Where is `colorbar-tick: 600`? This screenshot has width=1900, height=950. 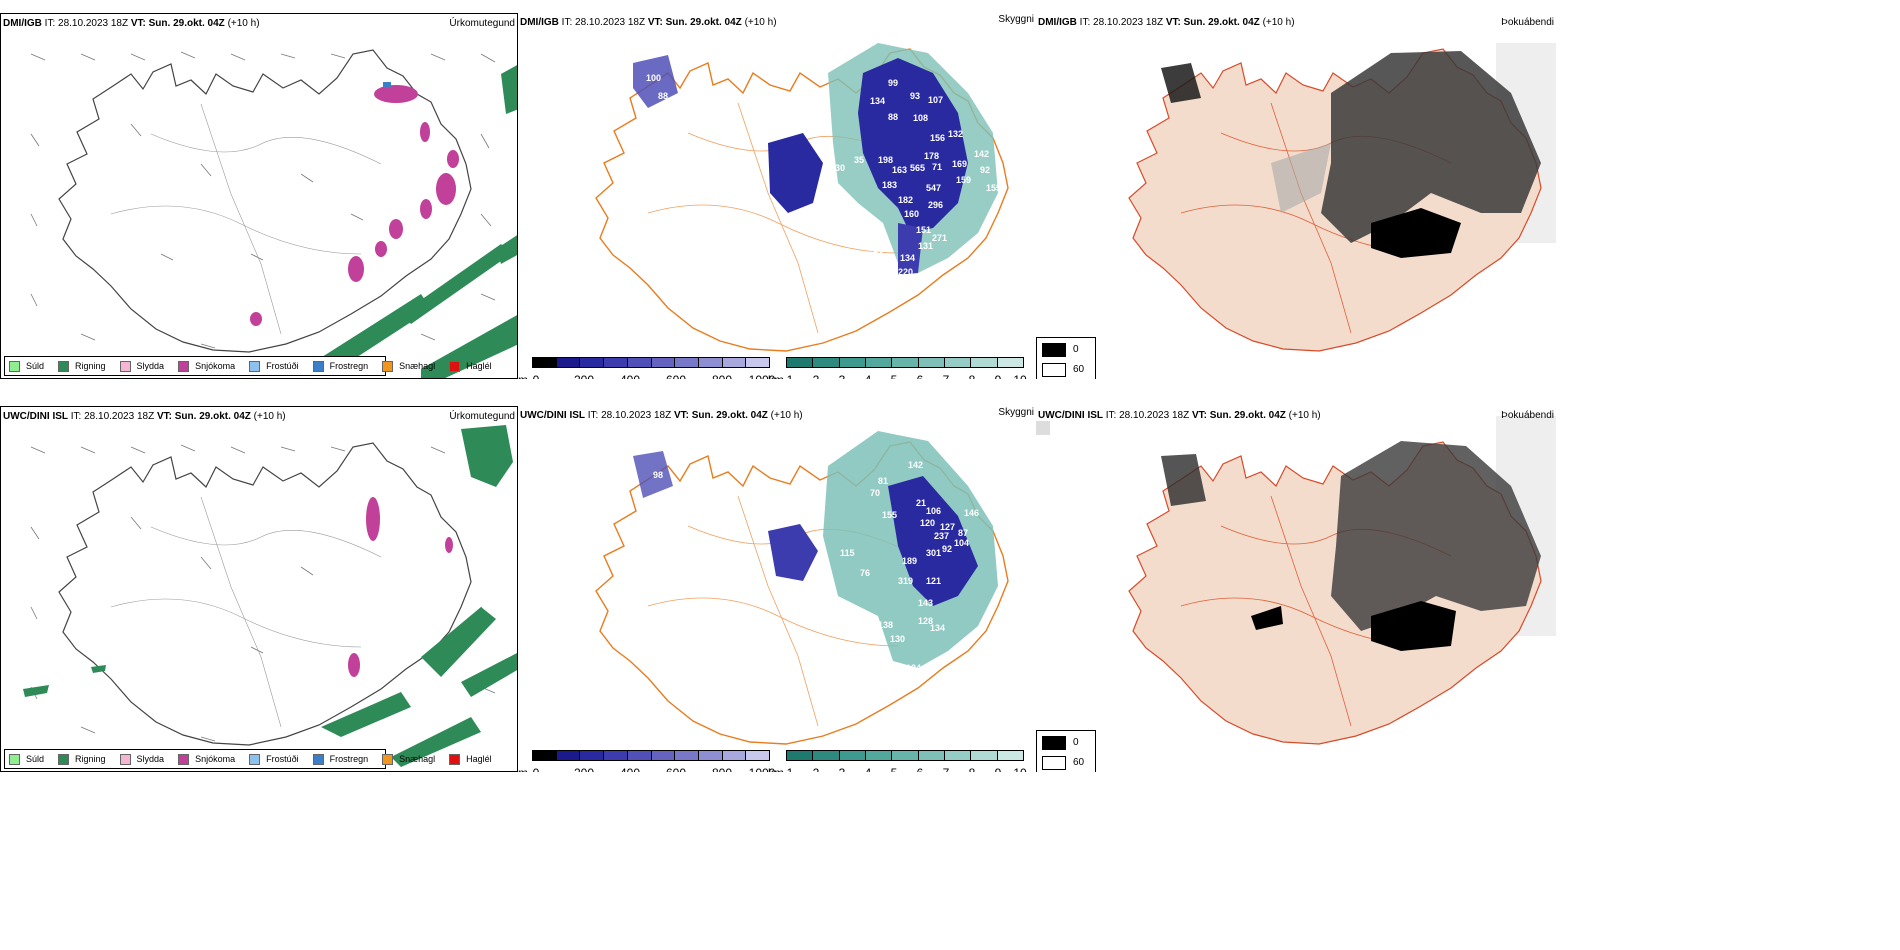
colorbar-tick: 600 is located at coordinates (676, 769).